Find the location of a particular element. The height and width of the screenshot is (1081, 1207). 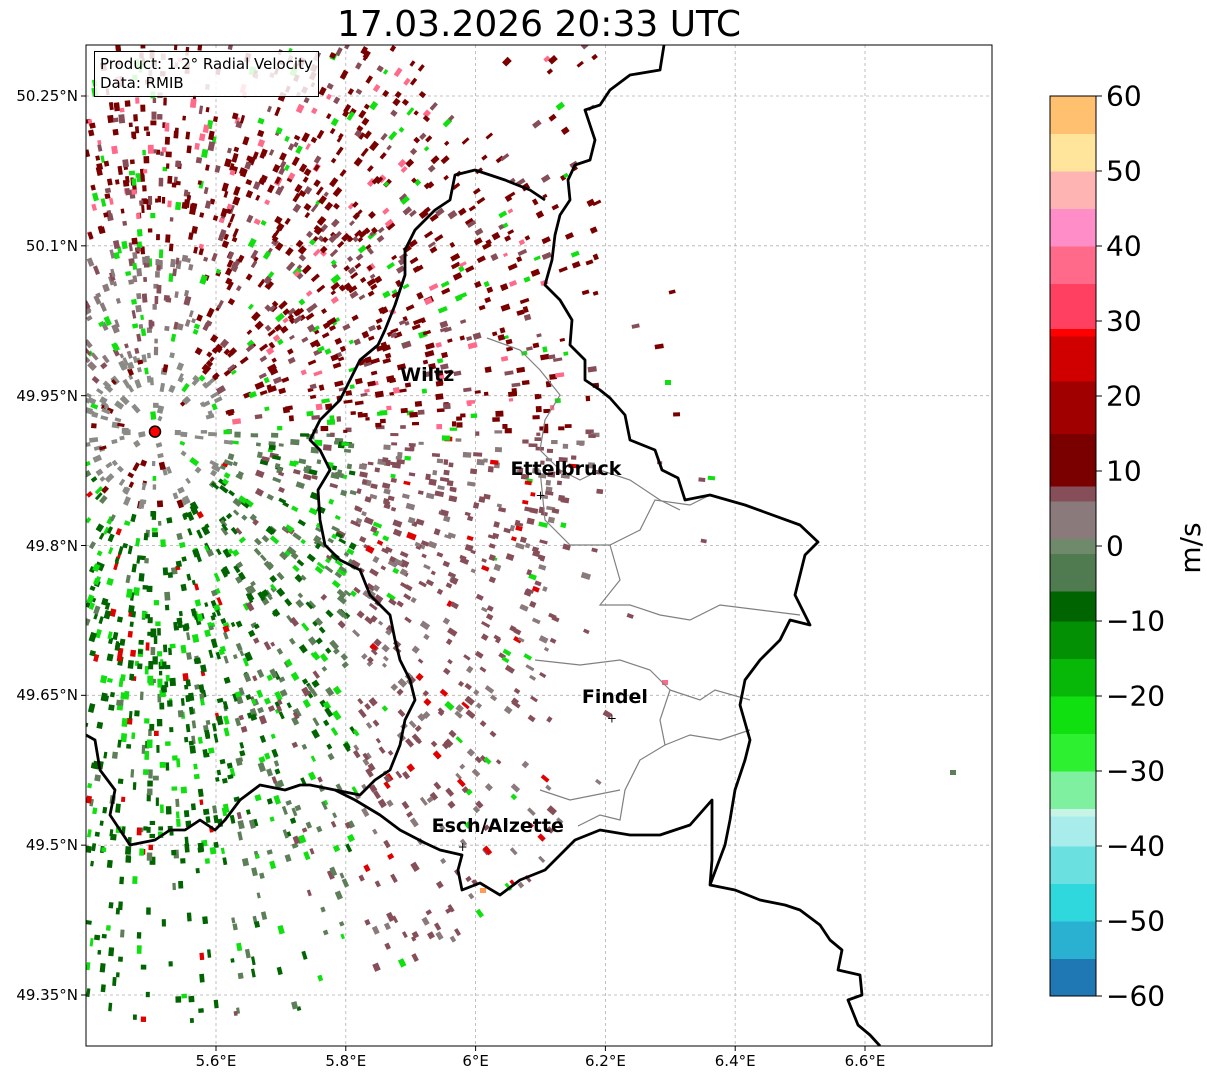

colorbar-tick-label: −50 is located at coordinates (1136, 921).